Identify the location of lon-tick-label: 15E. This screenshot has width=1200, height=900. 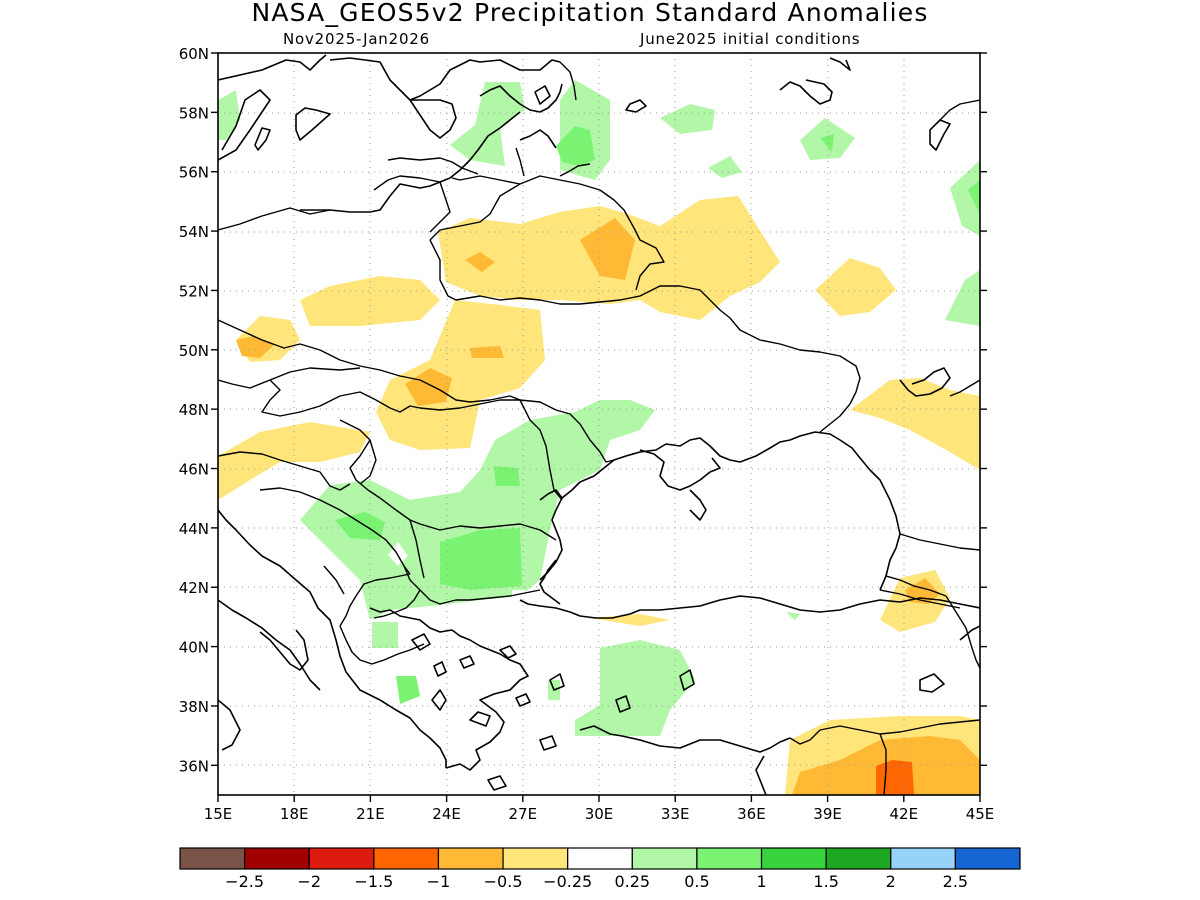
(218, 814).